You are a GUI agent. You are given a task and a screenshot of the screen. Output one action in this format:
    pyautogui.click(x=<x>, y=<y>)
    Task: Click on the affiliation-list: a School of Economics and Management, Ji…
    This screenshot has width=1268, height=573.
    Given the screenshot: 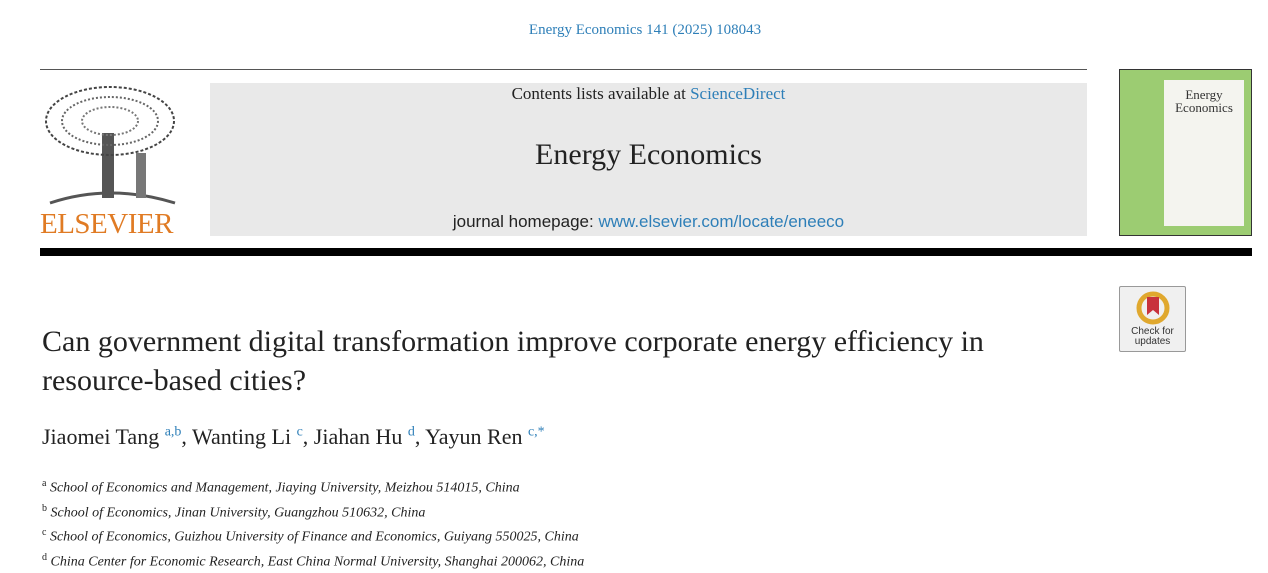 What is the action you would take?
    pyautogui.click(x=313, y=523)
    